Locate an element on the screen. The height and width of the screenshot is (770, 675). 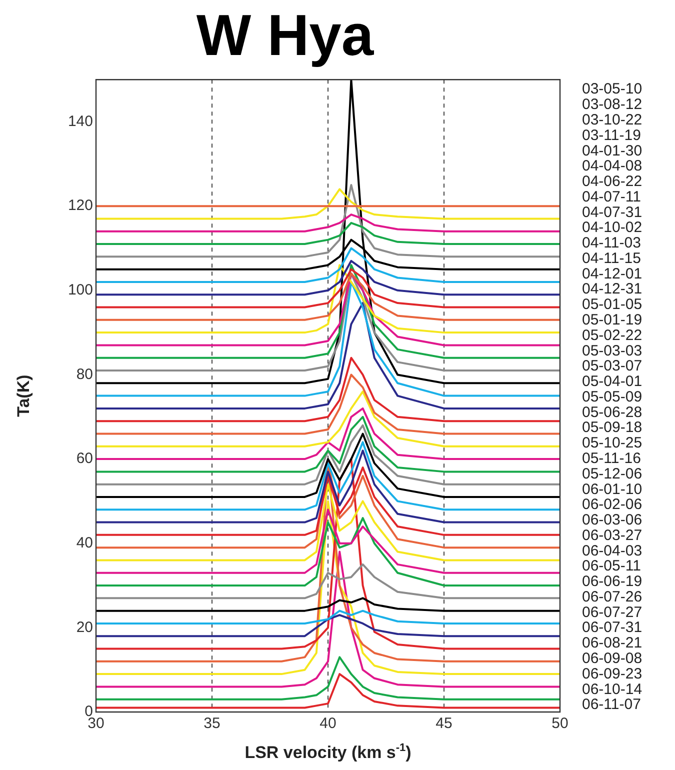
text: 05-12-06 is located at coordinates (612, 473).